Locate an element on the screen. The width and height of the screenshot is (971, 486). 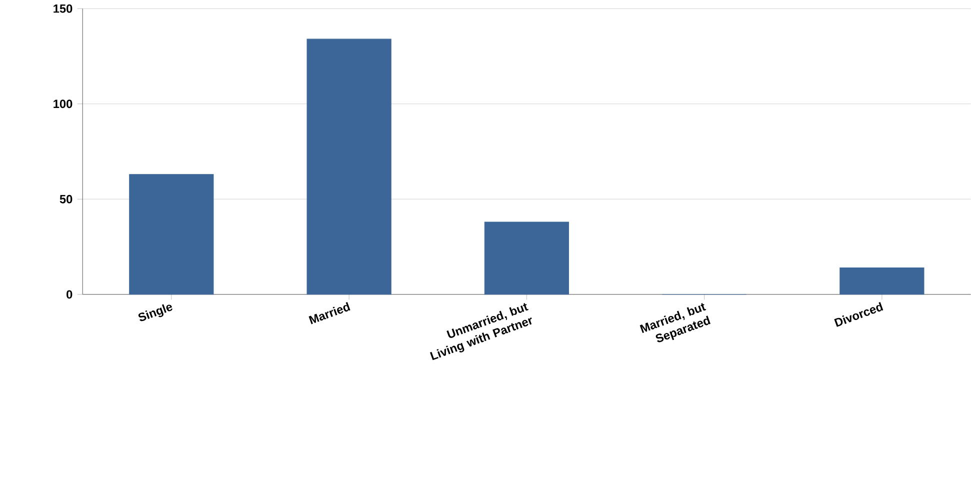
y-tick-label: 0 is located at coordinates (69, 294).